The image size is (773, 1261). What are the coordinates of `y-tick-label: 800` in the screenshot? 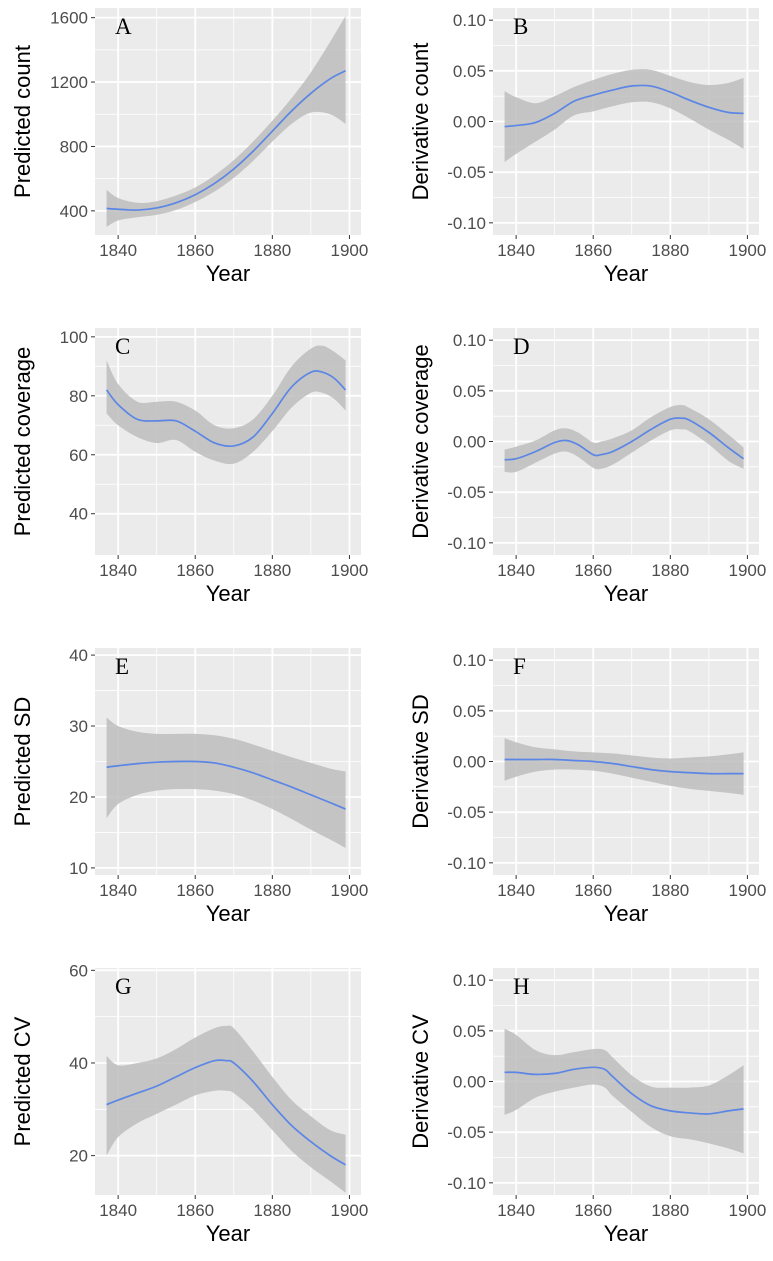 It's located at (74, 146).